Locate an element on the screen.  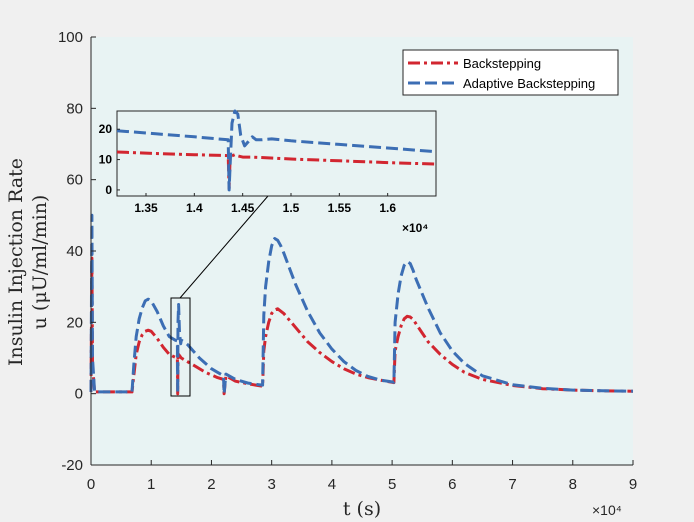
zoom-connector-line is located at coordinates (224, 247).